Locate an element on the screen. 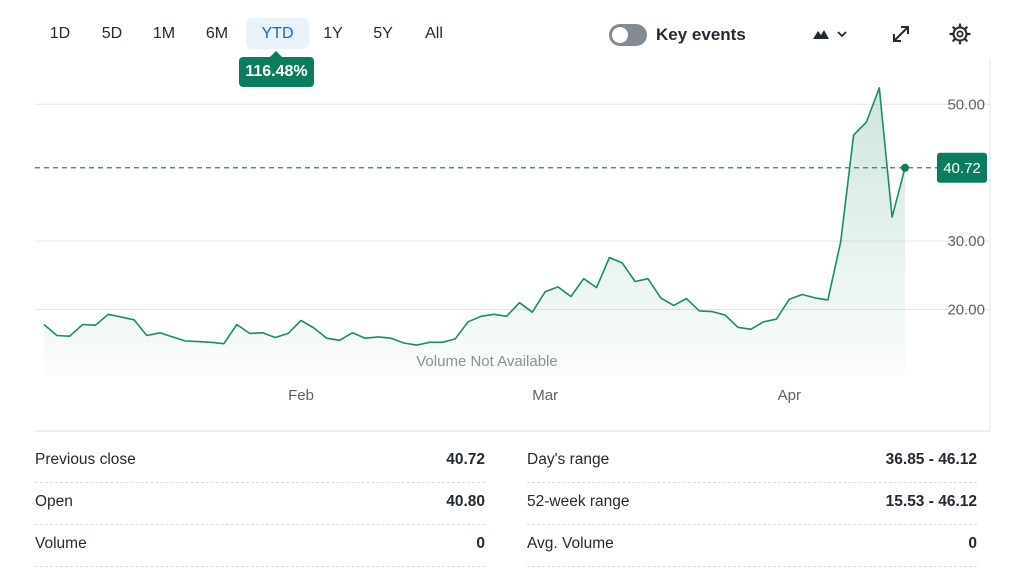 The height and width of the screenshot is (580, 1024). expand-button is located at coordinates (901, 34).